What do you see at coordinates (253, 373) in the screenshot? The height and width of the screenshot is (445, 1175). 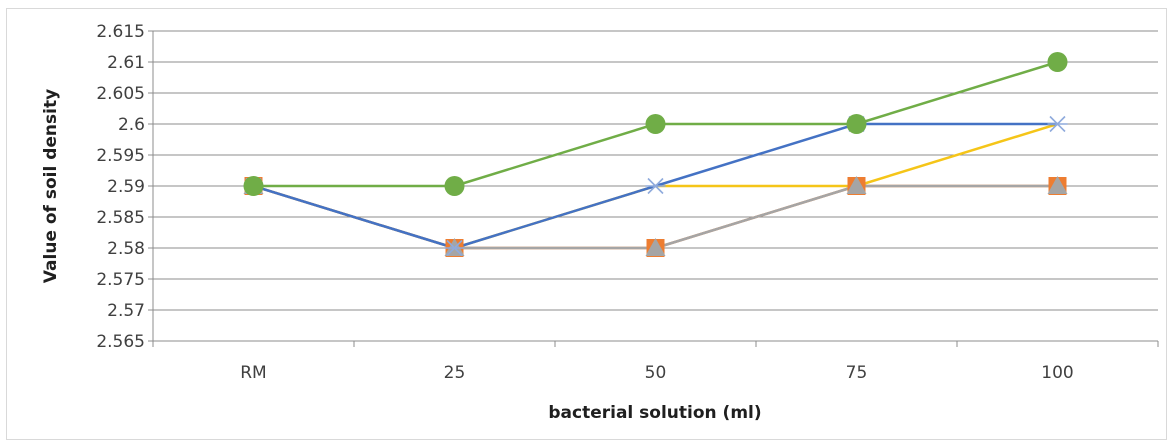 I see `x-tick-label: RM` at bounding box center [253, 373].